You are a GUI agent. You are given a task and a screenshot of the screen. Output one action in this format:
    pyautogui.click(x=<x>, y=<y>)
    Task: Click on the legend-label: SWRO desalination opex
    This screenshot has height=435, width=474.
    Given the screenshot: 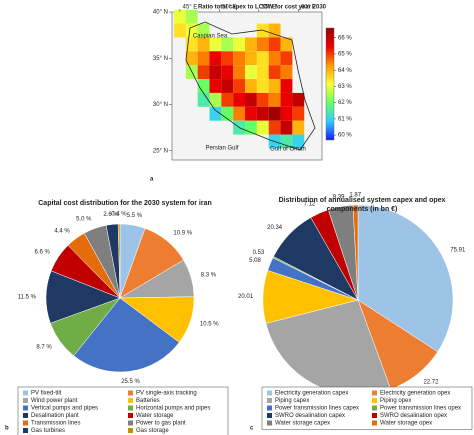 What is the action you would take?
    pyautogui.click(x=413, y=416)
    